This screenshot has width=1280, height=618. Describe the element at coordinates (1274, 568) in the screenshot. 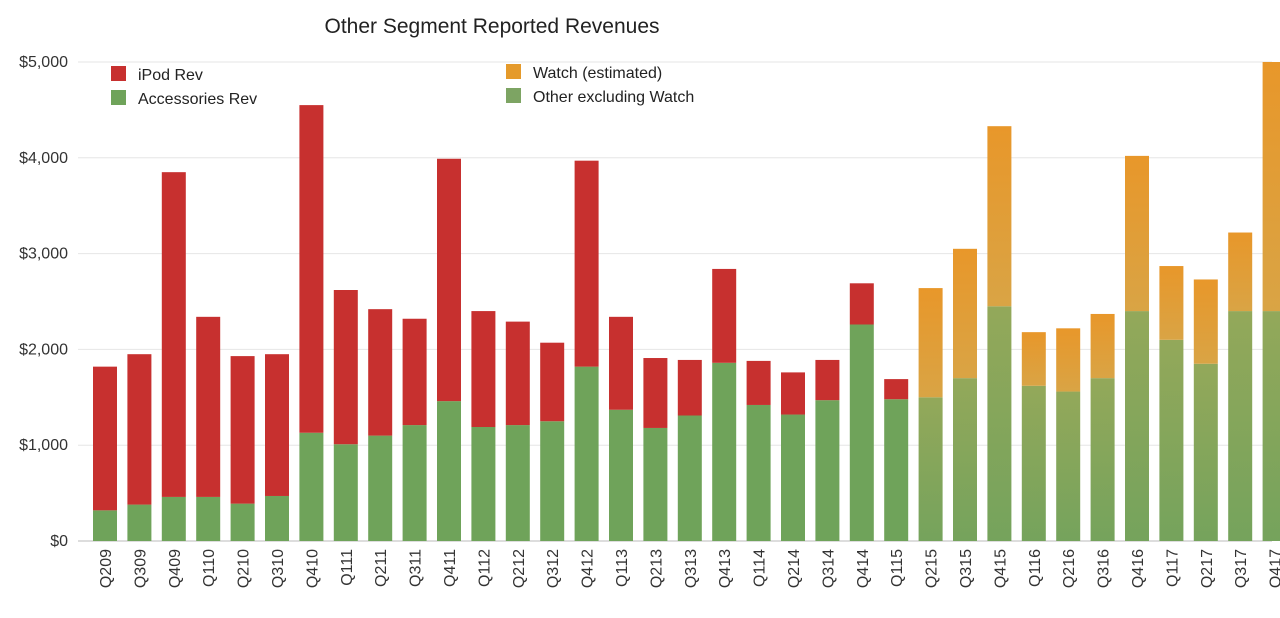

I see `x-tick-label: Q417` at that location.